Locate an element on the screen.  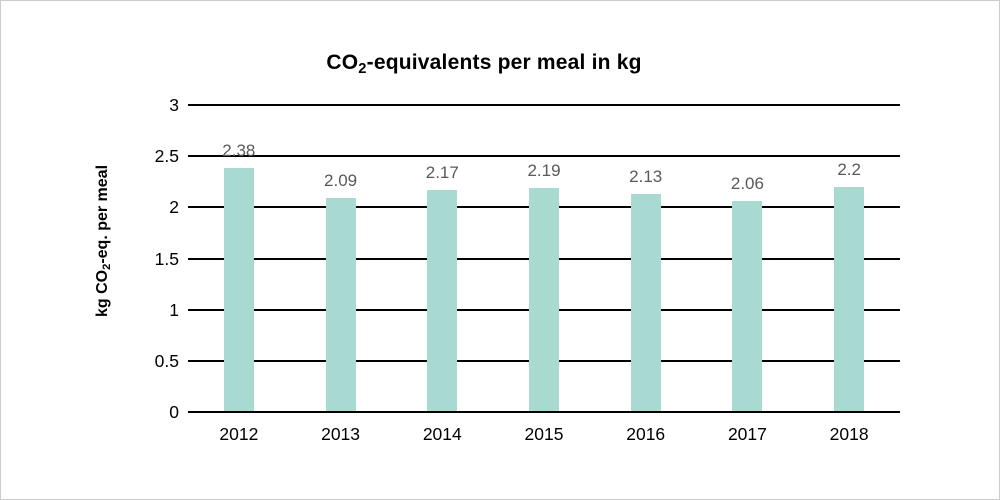
x-tick-label: 2012 is located at coordinates (239, 434).